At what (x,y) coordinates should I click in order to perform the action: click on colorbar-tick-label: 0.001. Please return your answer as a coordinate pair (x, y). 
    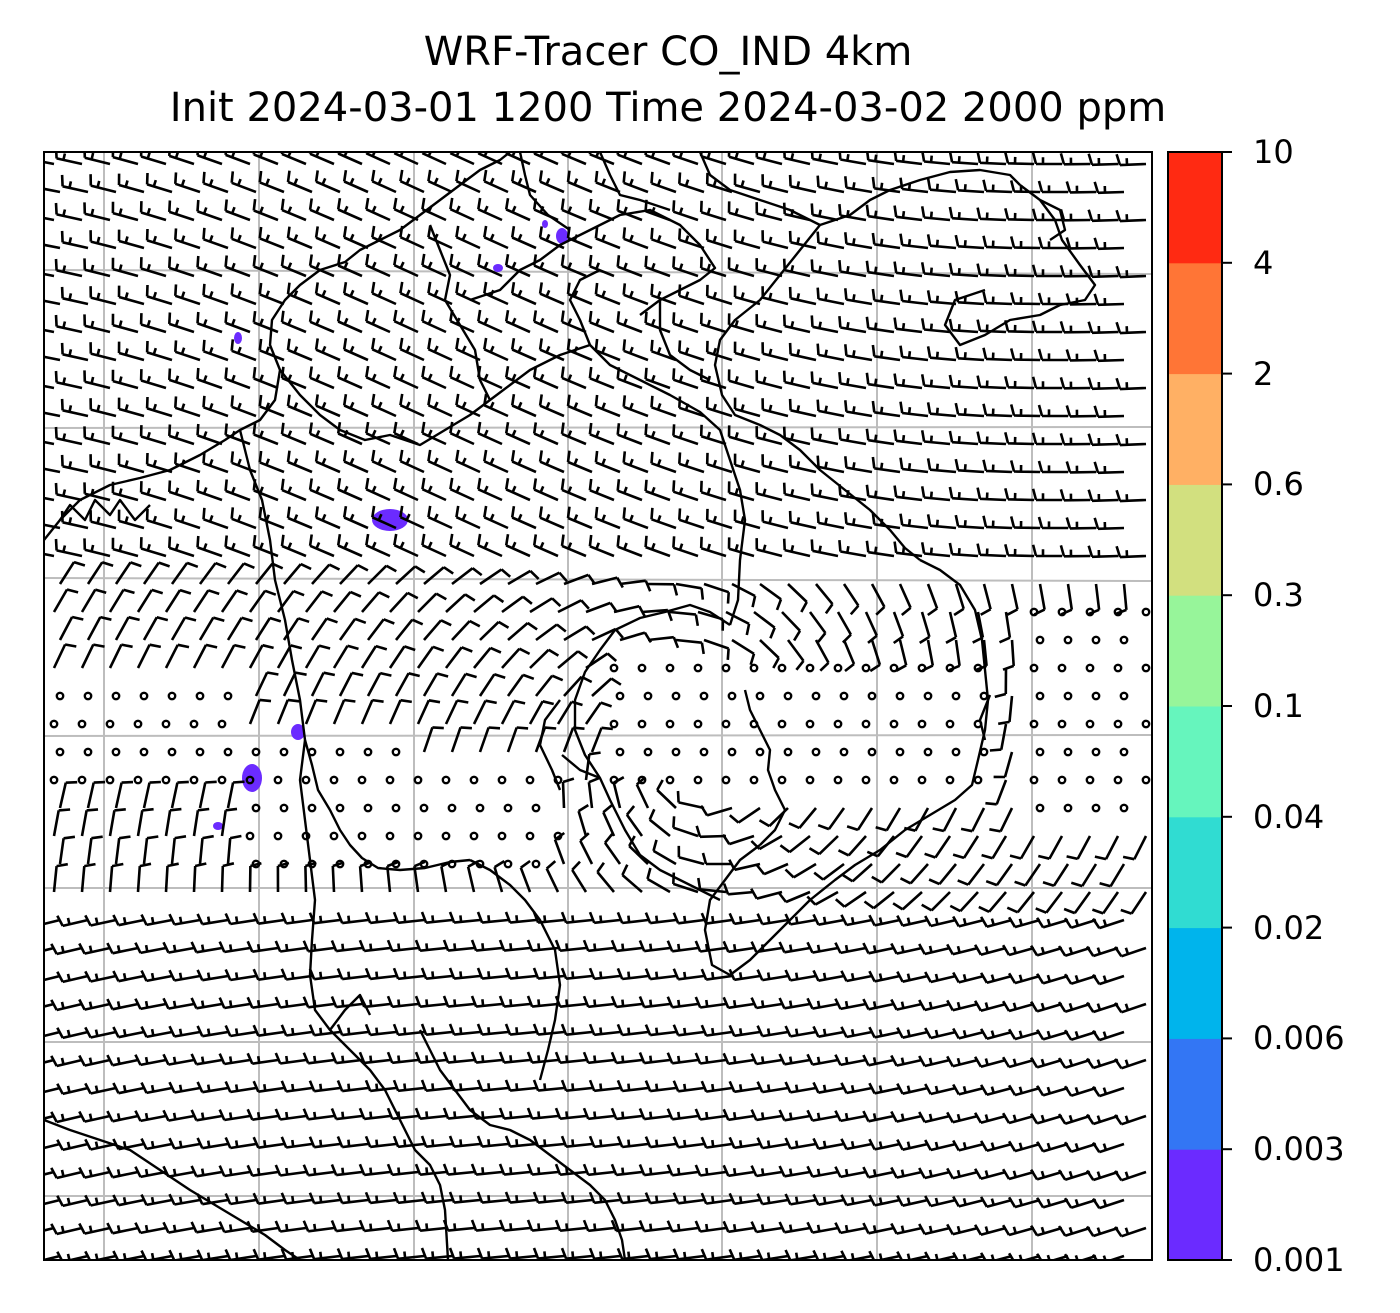
    Looking at the image, I should click on (1299, 1260).